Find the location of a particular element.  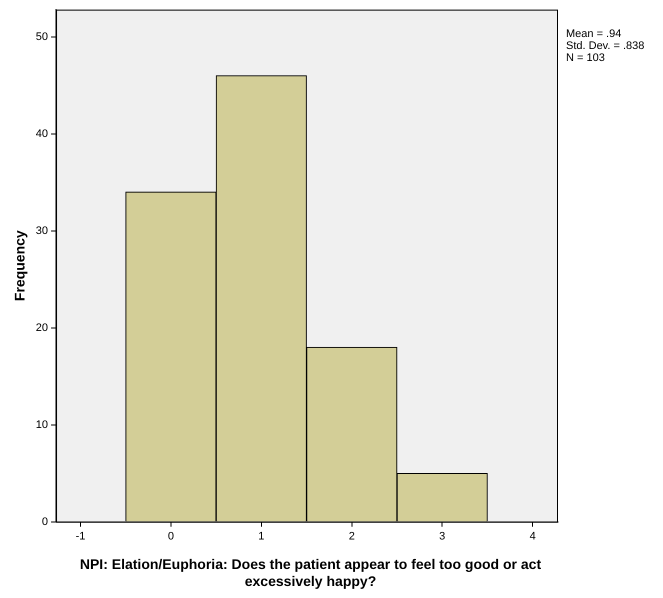

x-axis-title: NPI: Elation/Euphoria: Does the patient appear to feel too good or act excessively happy? is located at coordinates (310, 573).